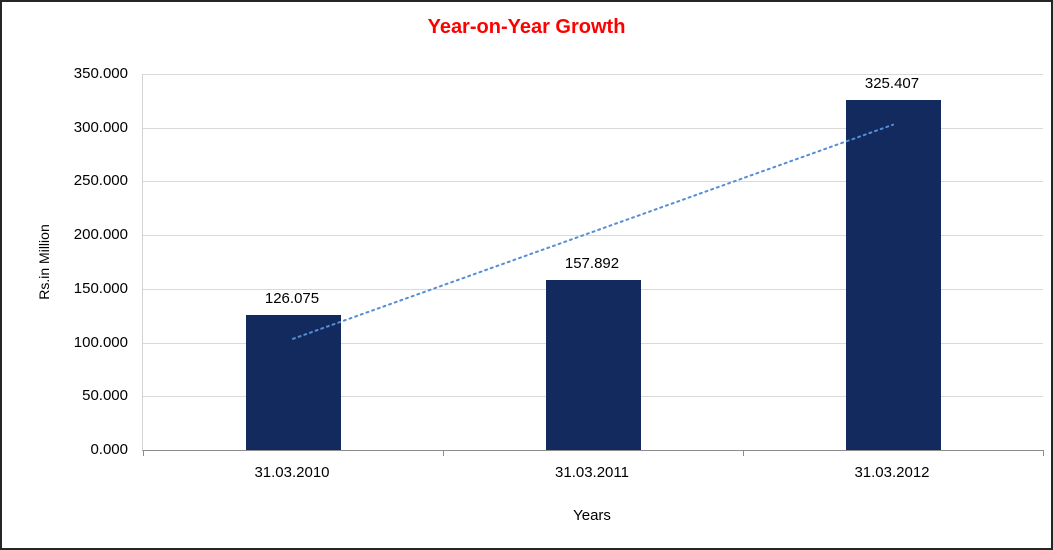 This screenshot has height=550, width=1053. Describe the element at coordinates (892, 84) in the screenshot. I see `data-label: 325.407` at that location.